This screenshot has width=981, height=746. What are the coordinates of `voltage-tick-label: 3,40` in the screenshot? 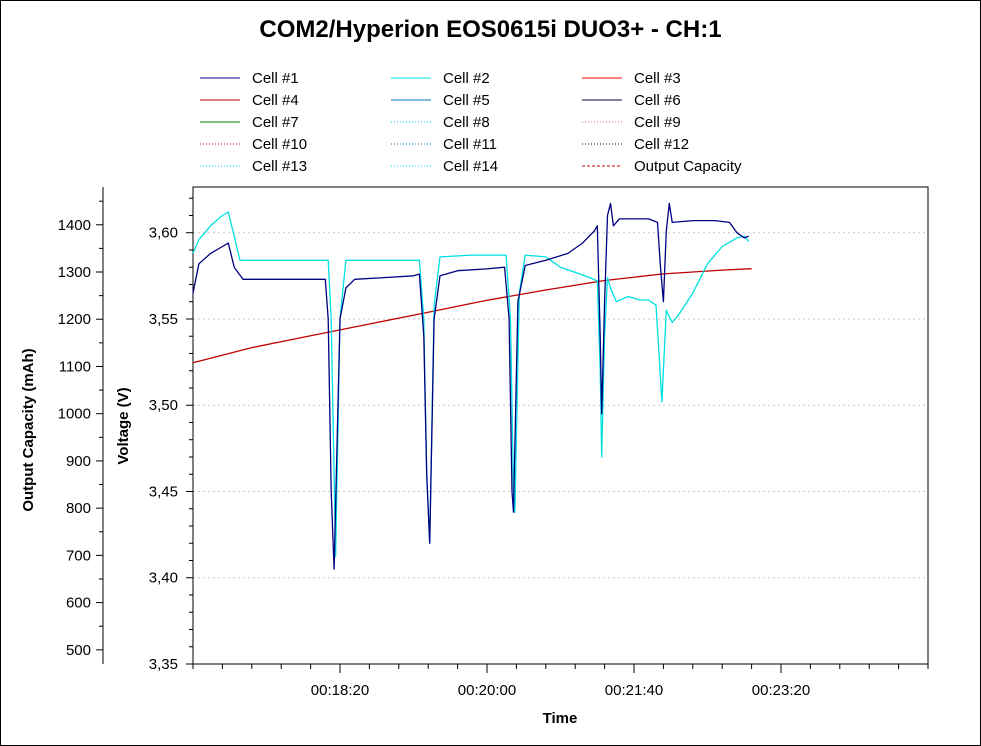 It's located at (163, 578).